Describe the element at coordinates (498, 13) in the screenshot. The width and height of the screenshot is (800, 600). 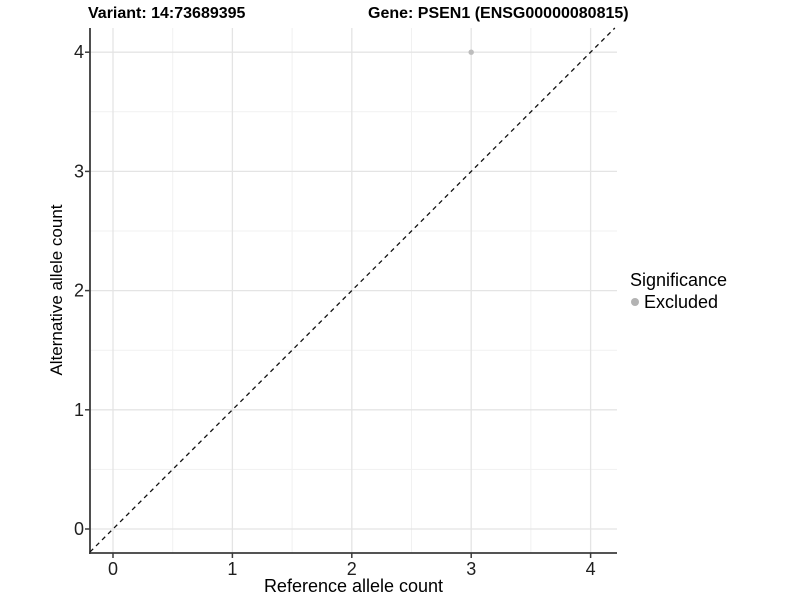
I see `plot-title-gene: Gene: PSEN1 (ENSG00000080815)` at that location.